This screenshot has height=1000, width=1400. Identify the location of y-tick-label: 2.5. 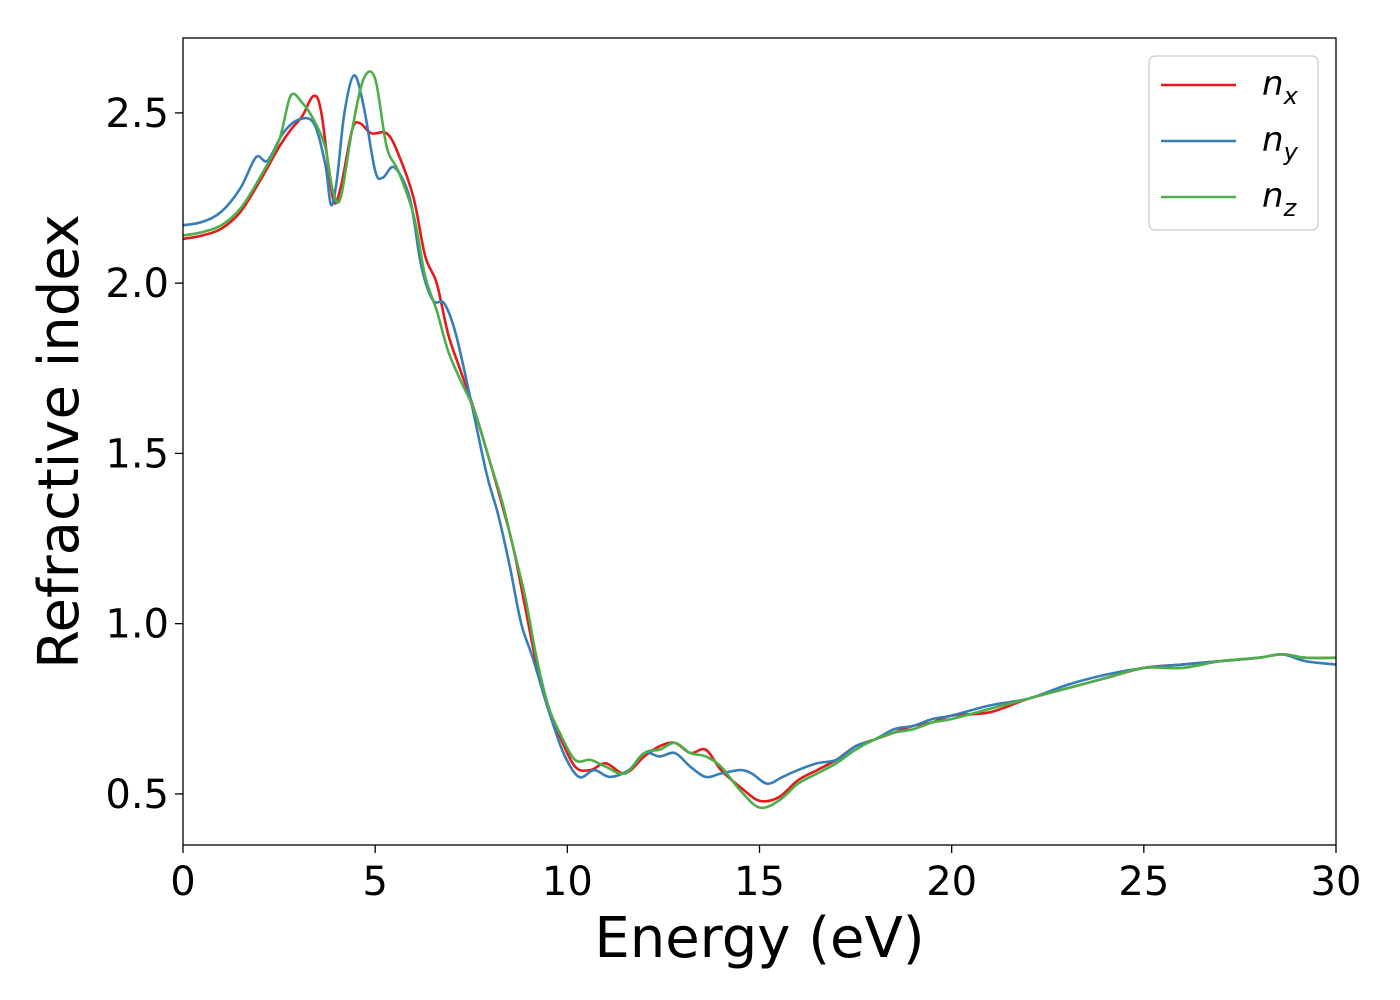
(137, 114).